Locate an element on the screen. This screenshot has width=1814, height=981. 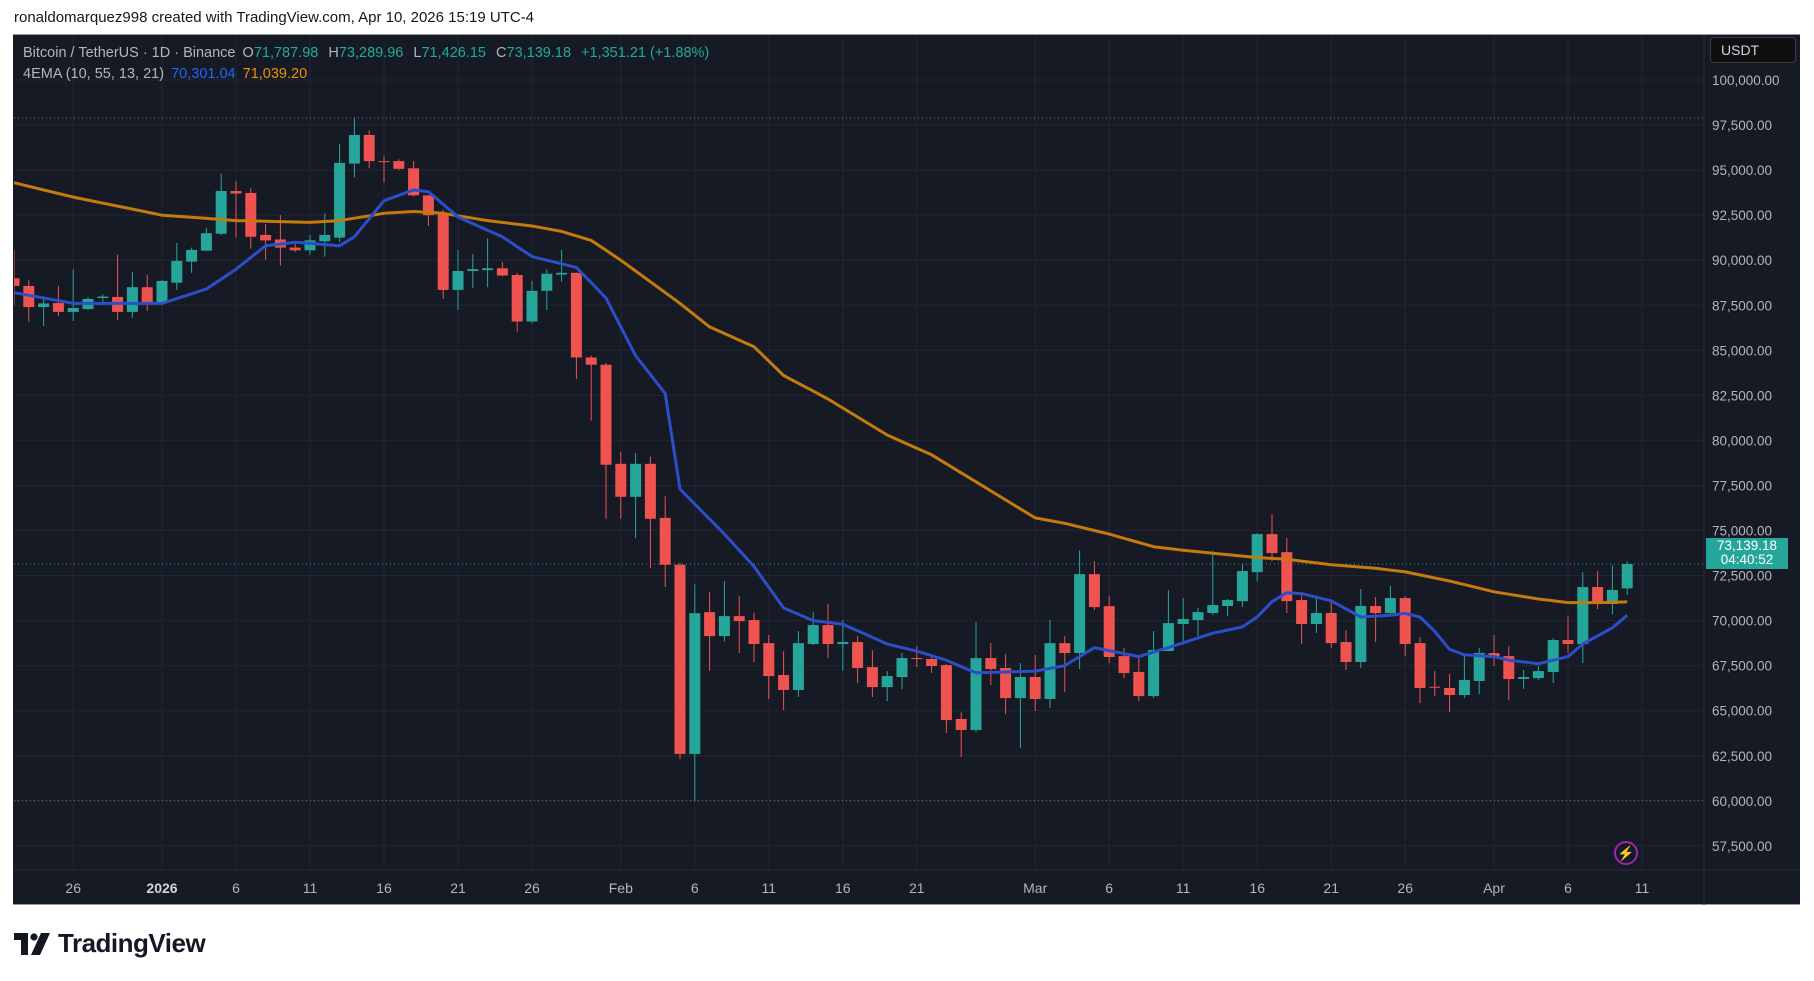
symbol-title: Bitcoin / TetherUS · 1D · Binance is located at coordinates (129, 53).